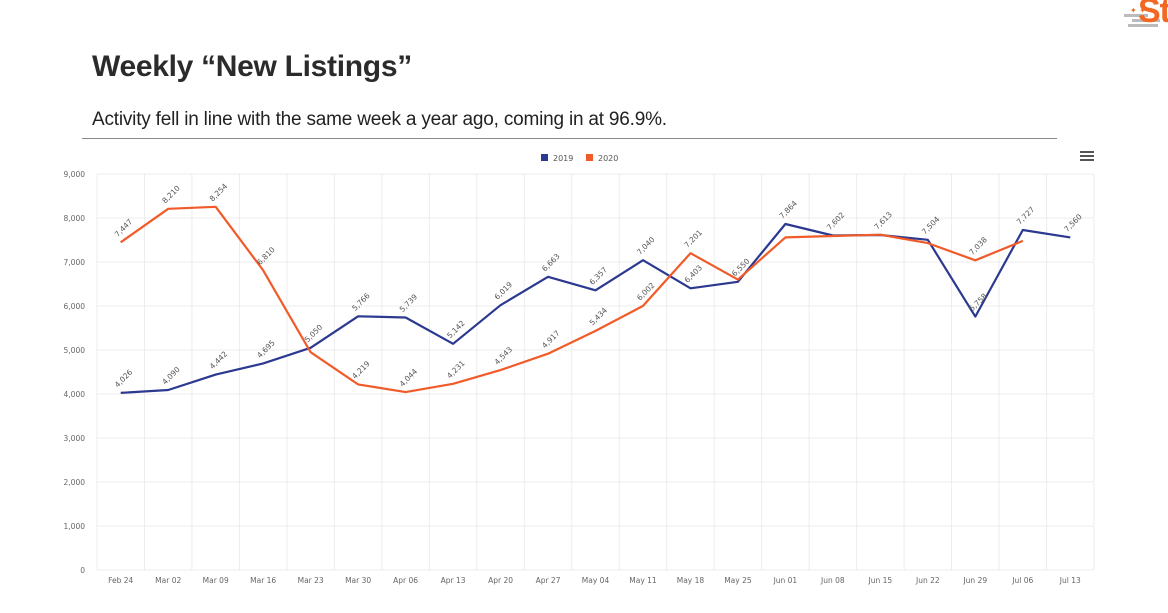 The height and width of the screenshot is (613, 1168). What do you see at coordinates (216, 580) in the screenshot?
I see `x-tick-label: Mar 09` at bounding box center [216, 580].